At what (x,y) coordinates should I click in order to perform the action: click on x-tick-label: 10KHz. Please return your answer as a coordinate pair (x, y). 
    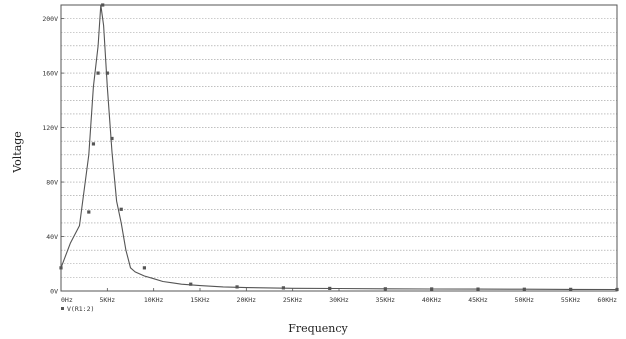
    Looking at the image, I should click on (154, 300).